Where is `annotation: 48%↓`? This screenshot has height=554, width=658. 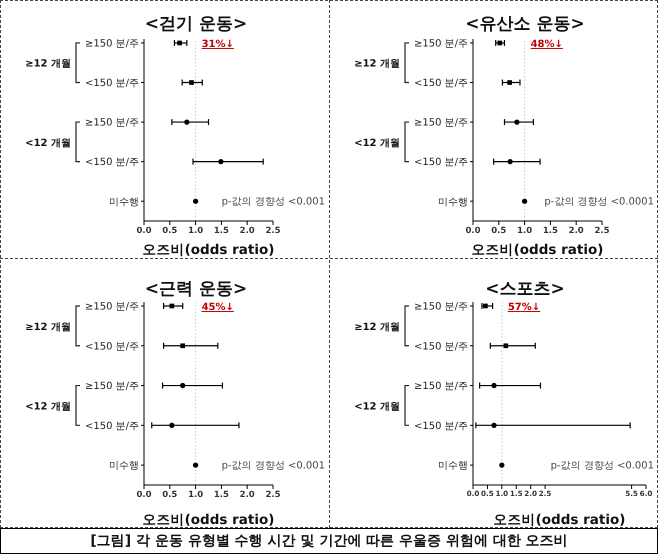
annotation: 48%↓ is located at coordinates (546, 44).